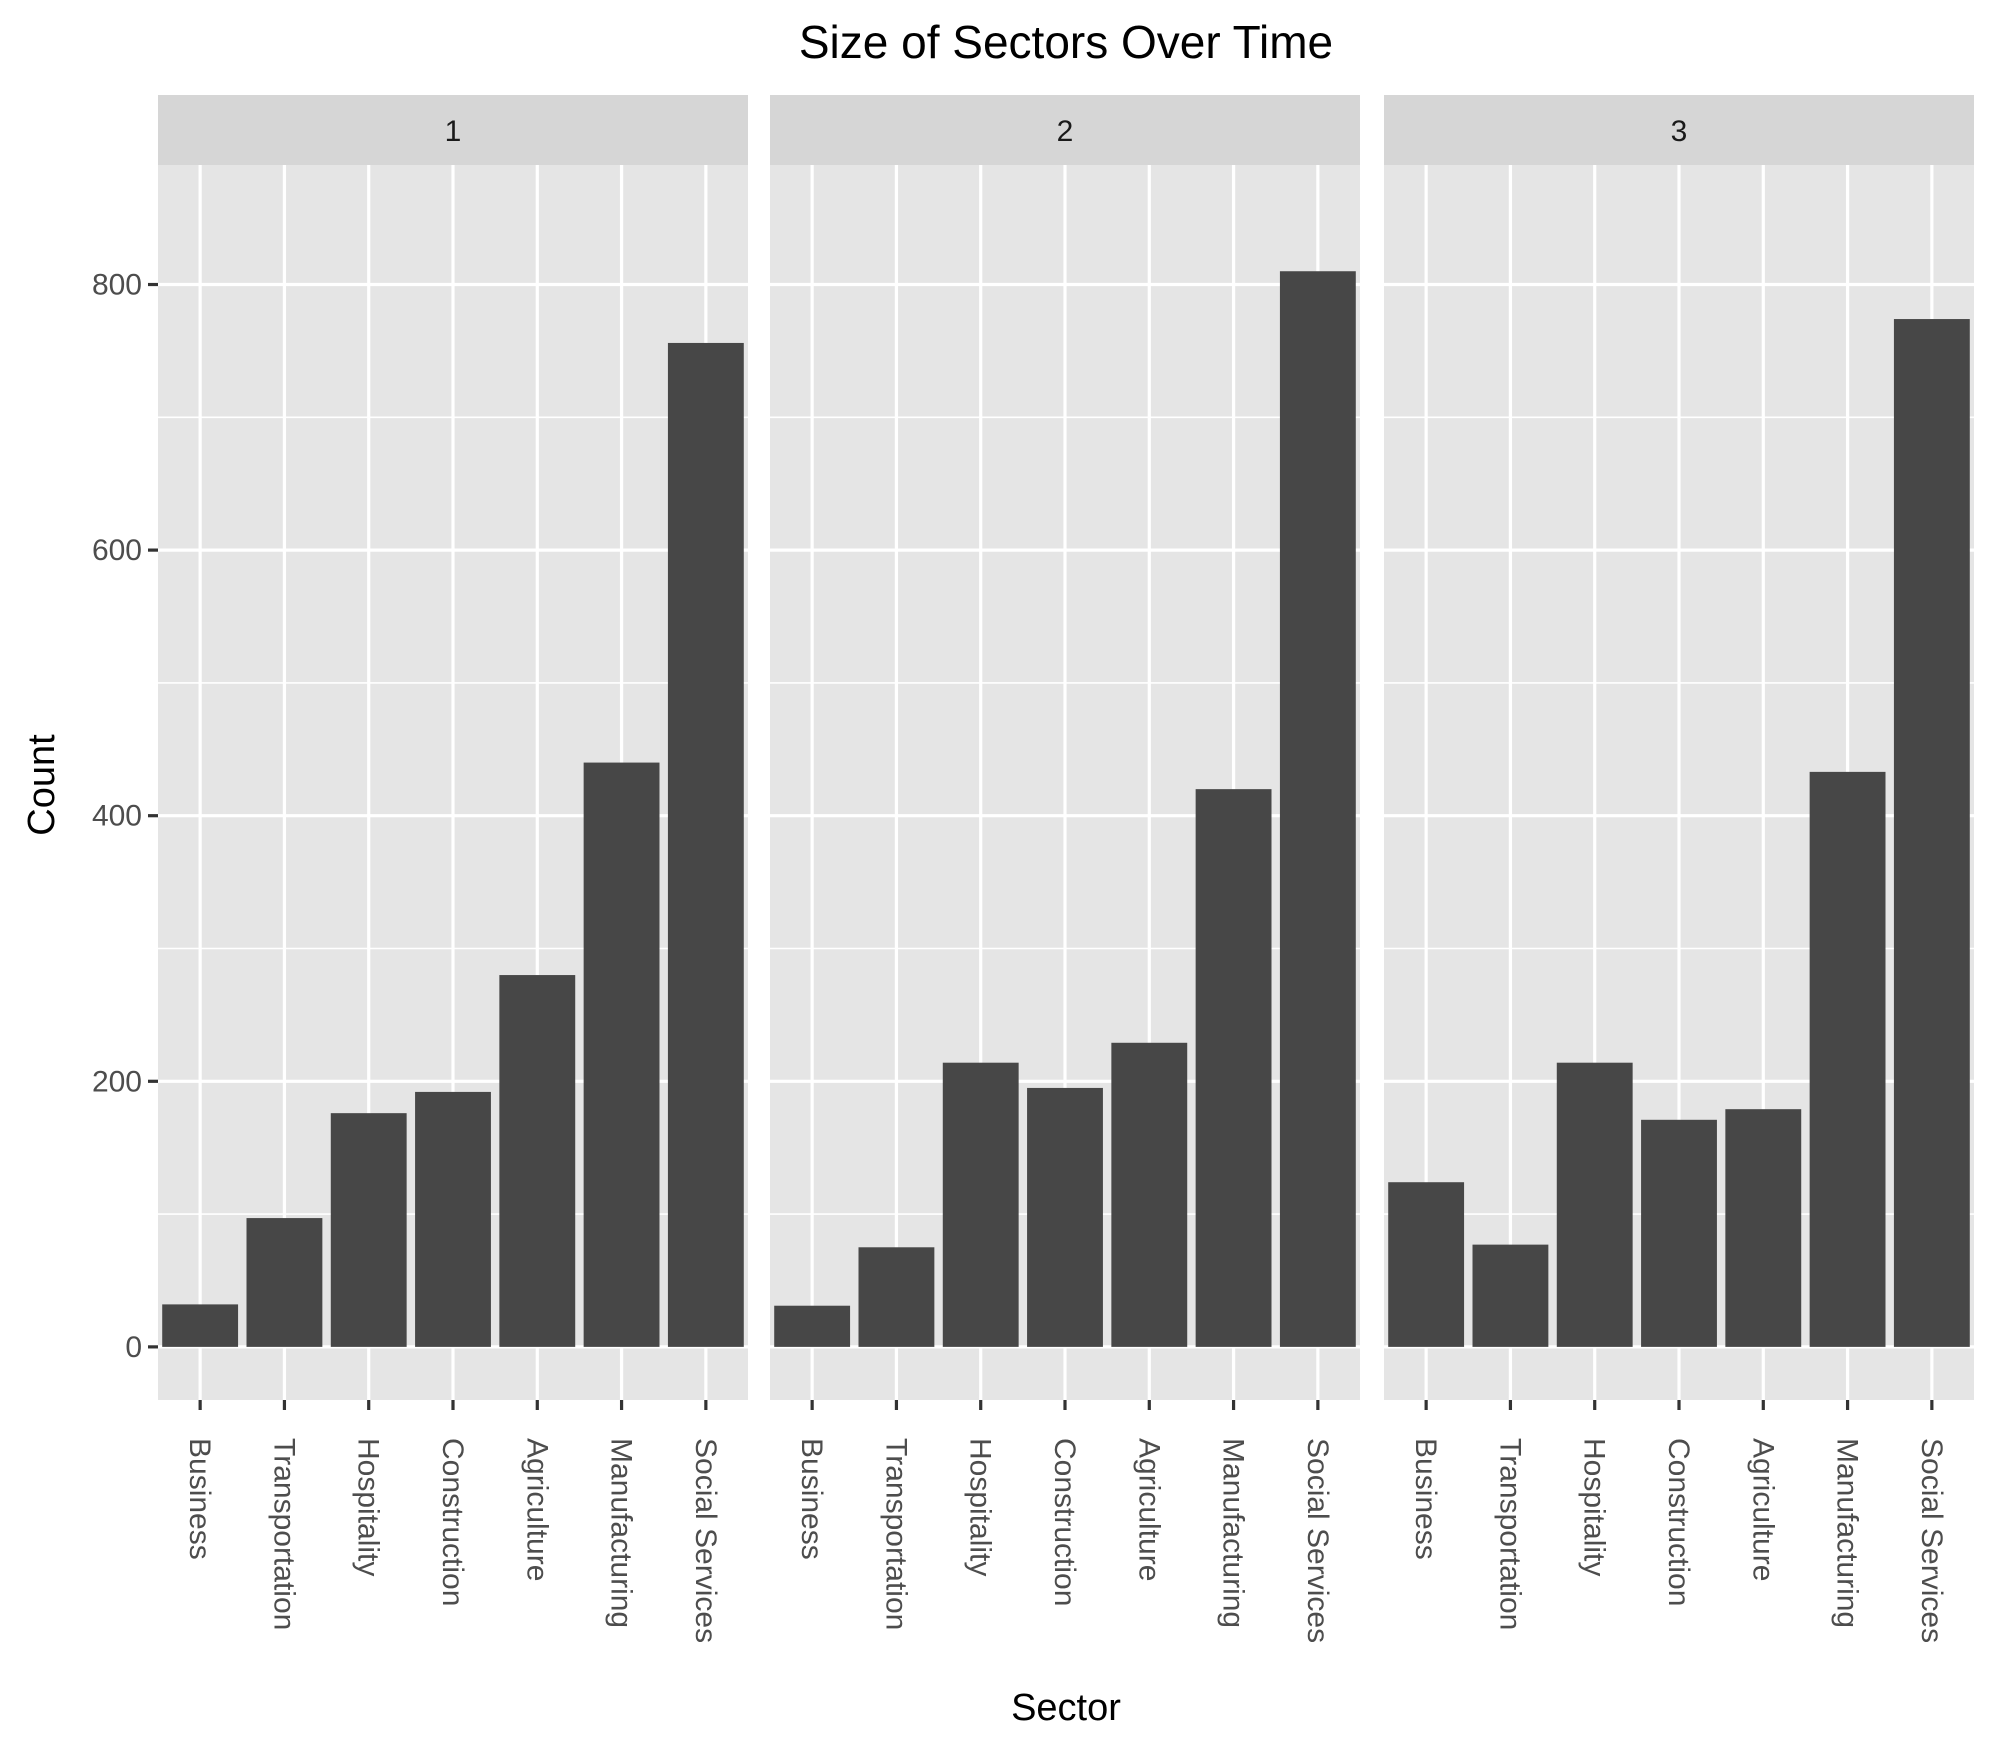 Image resolution: width=1995 pixels, height=1750 pixels. Describe the element at coordinates (117, 285) in the screenshot. I see `y-tick-label: 800` at that location.